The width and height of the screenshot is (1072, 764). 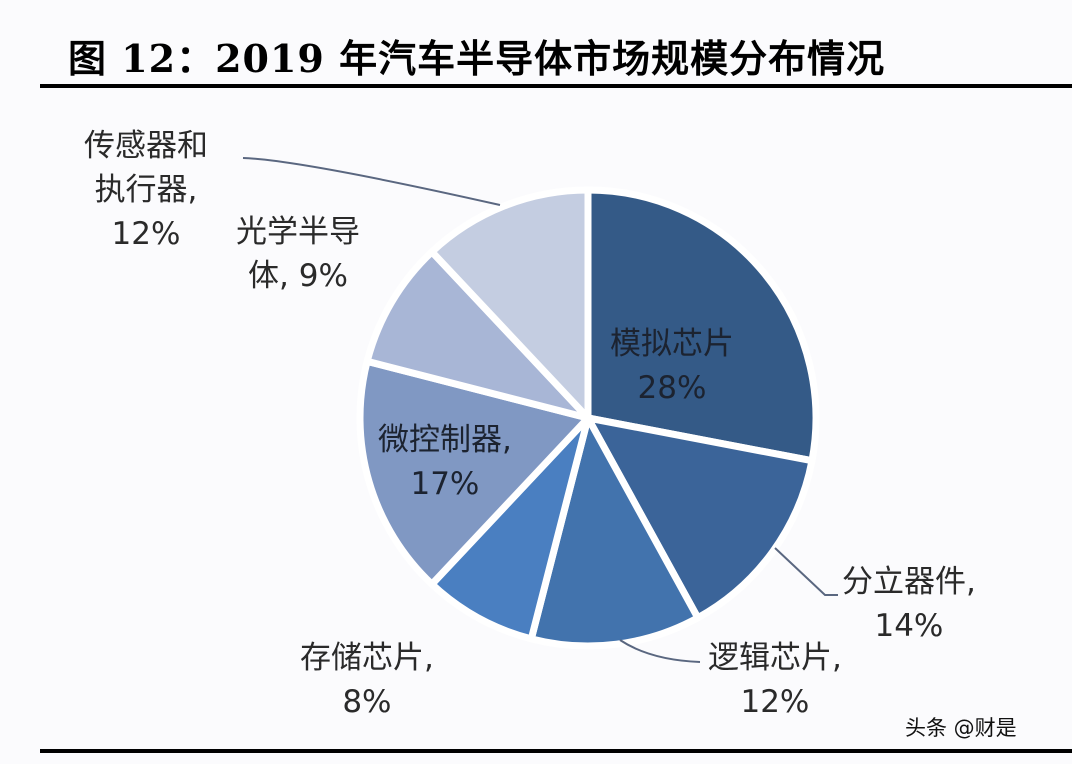 I want to click on label-discrete-name: 分立器件,, so click(x=909, y=582).